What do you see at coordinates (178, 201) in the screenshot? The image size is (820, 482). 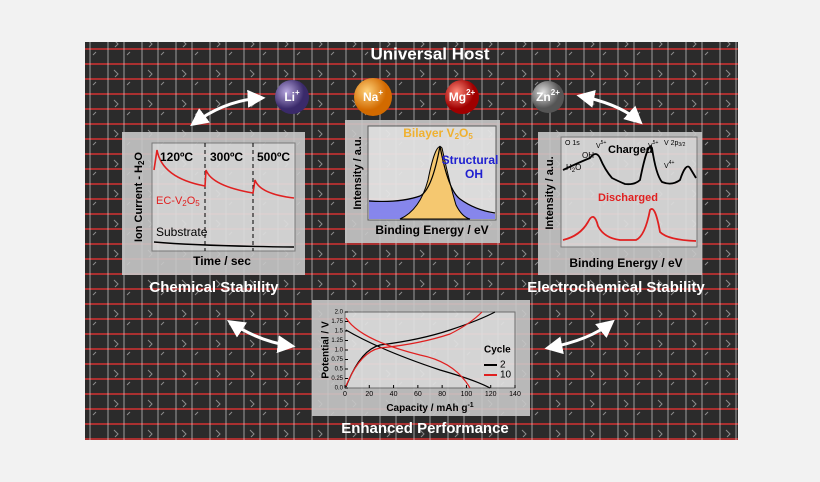 I see `sample-label: EC-V2O5` at bounding box center [178, 201].